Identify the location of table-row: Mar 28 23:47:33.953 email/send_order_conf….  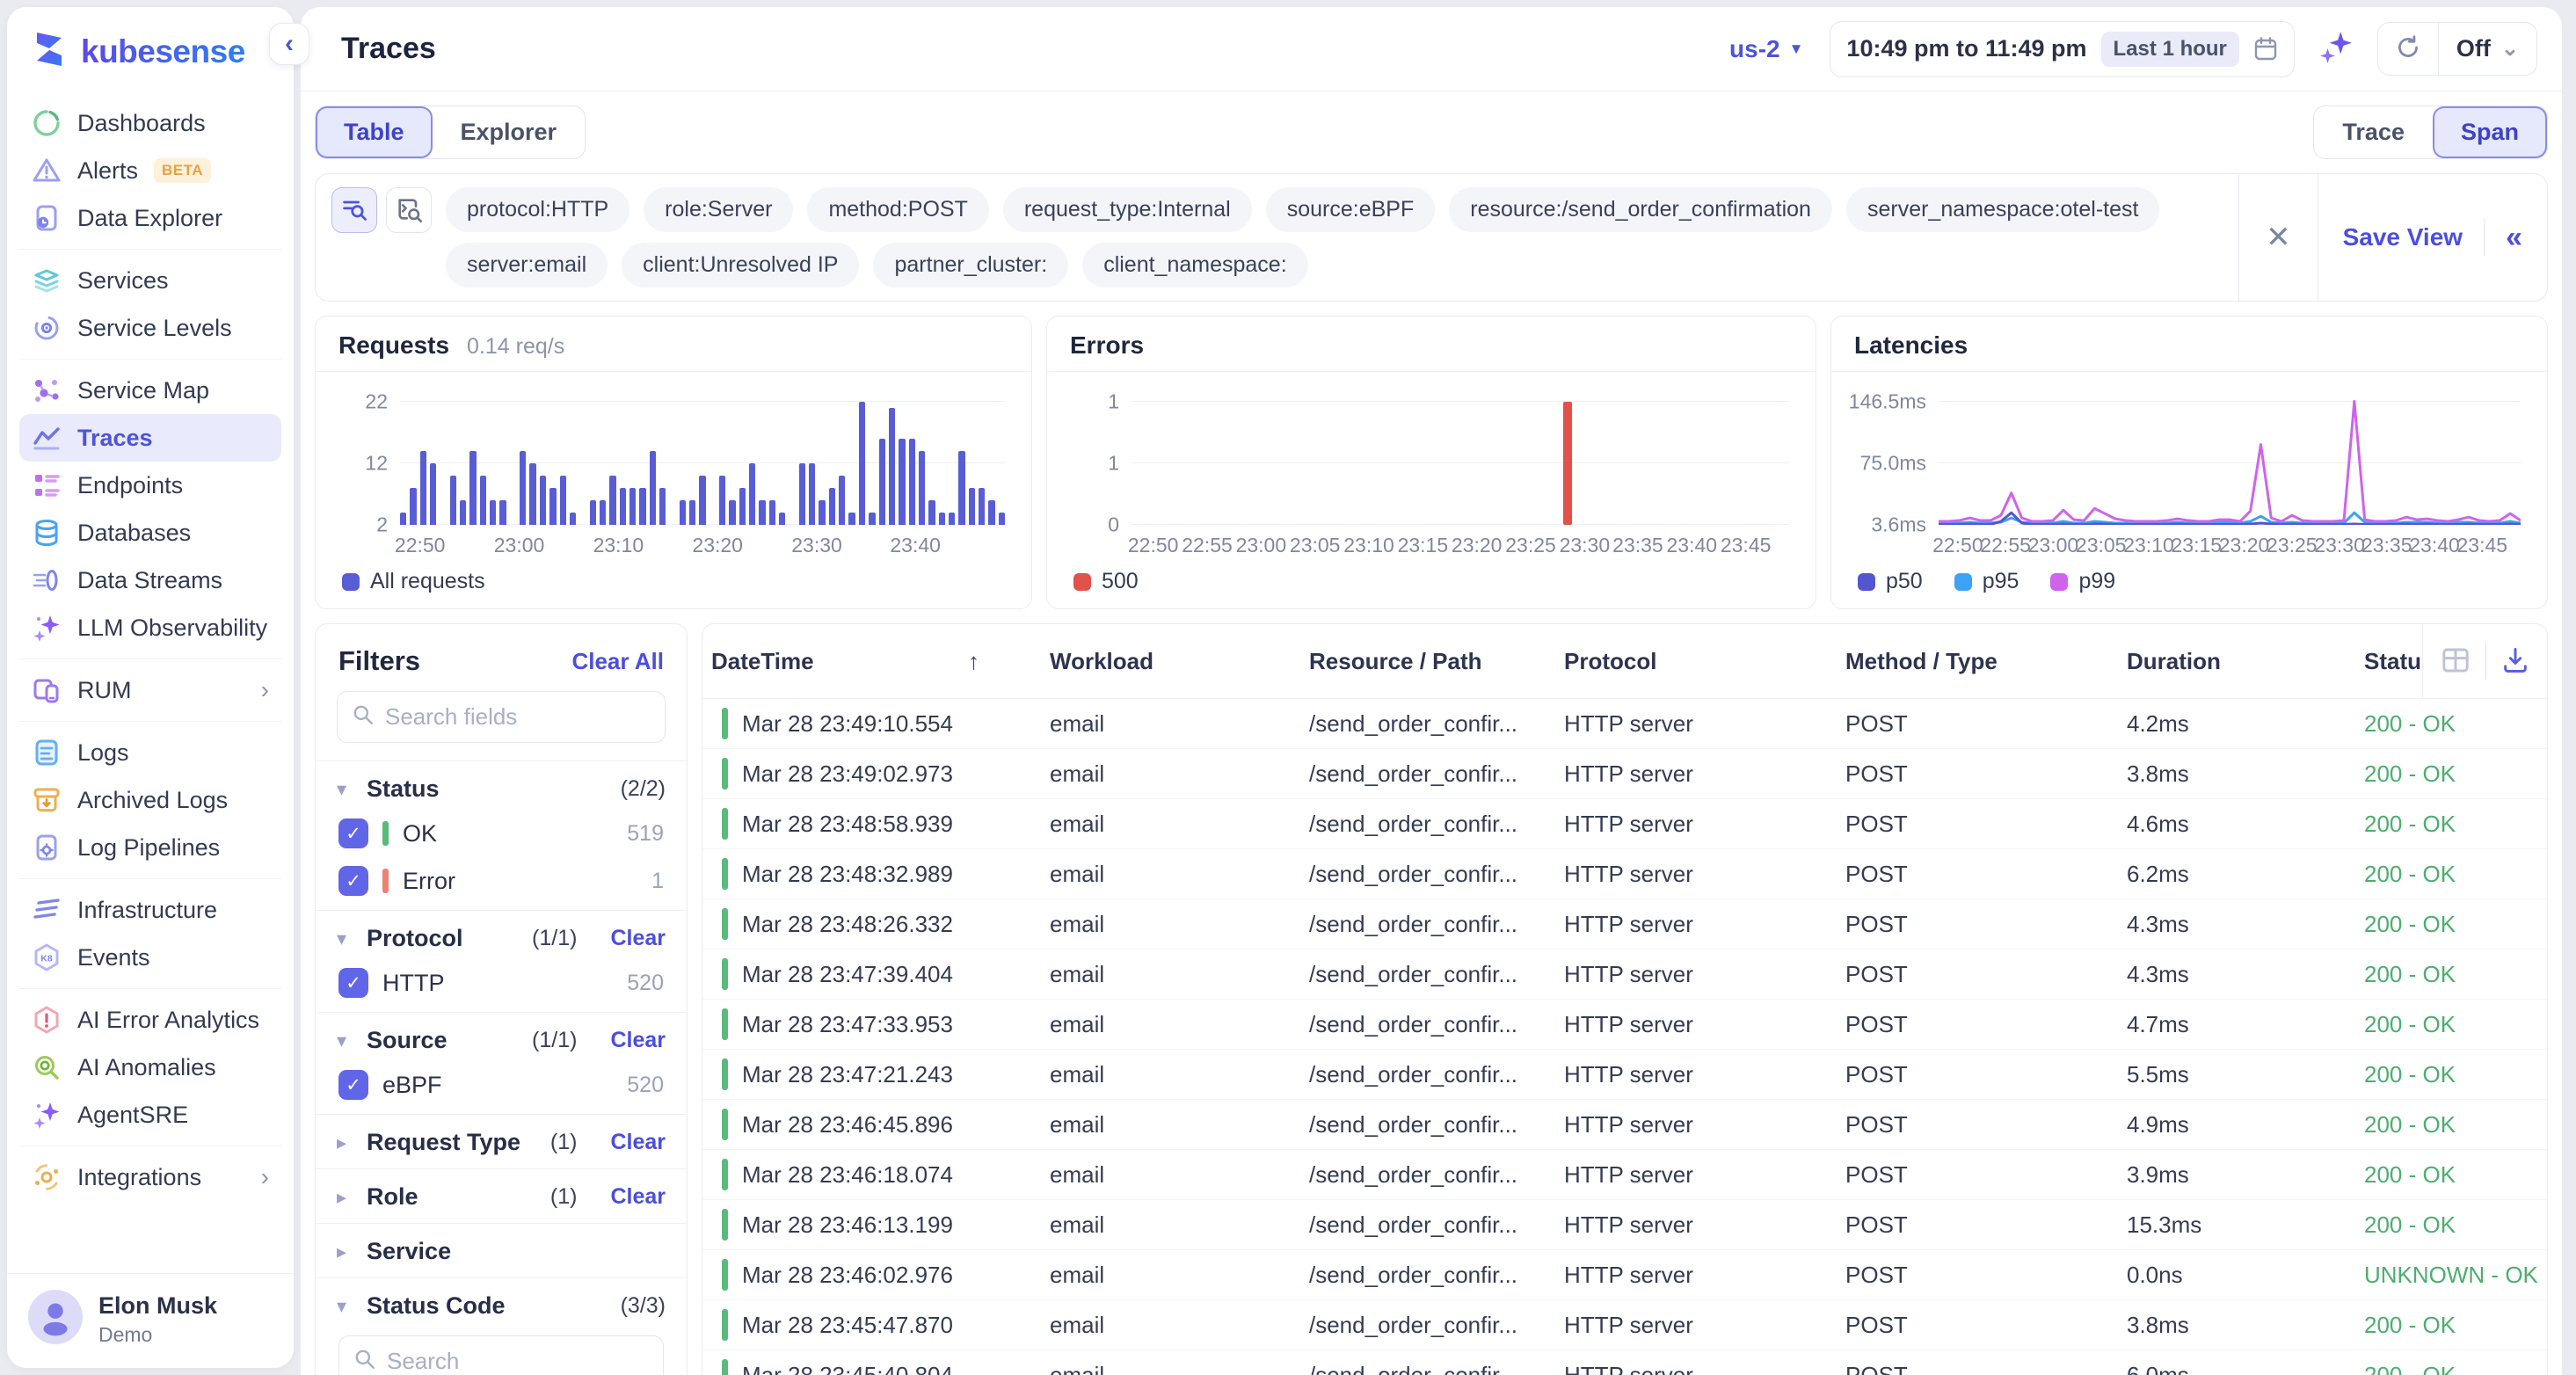
(1624, 1025).